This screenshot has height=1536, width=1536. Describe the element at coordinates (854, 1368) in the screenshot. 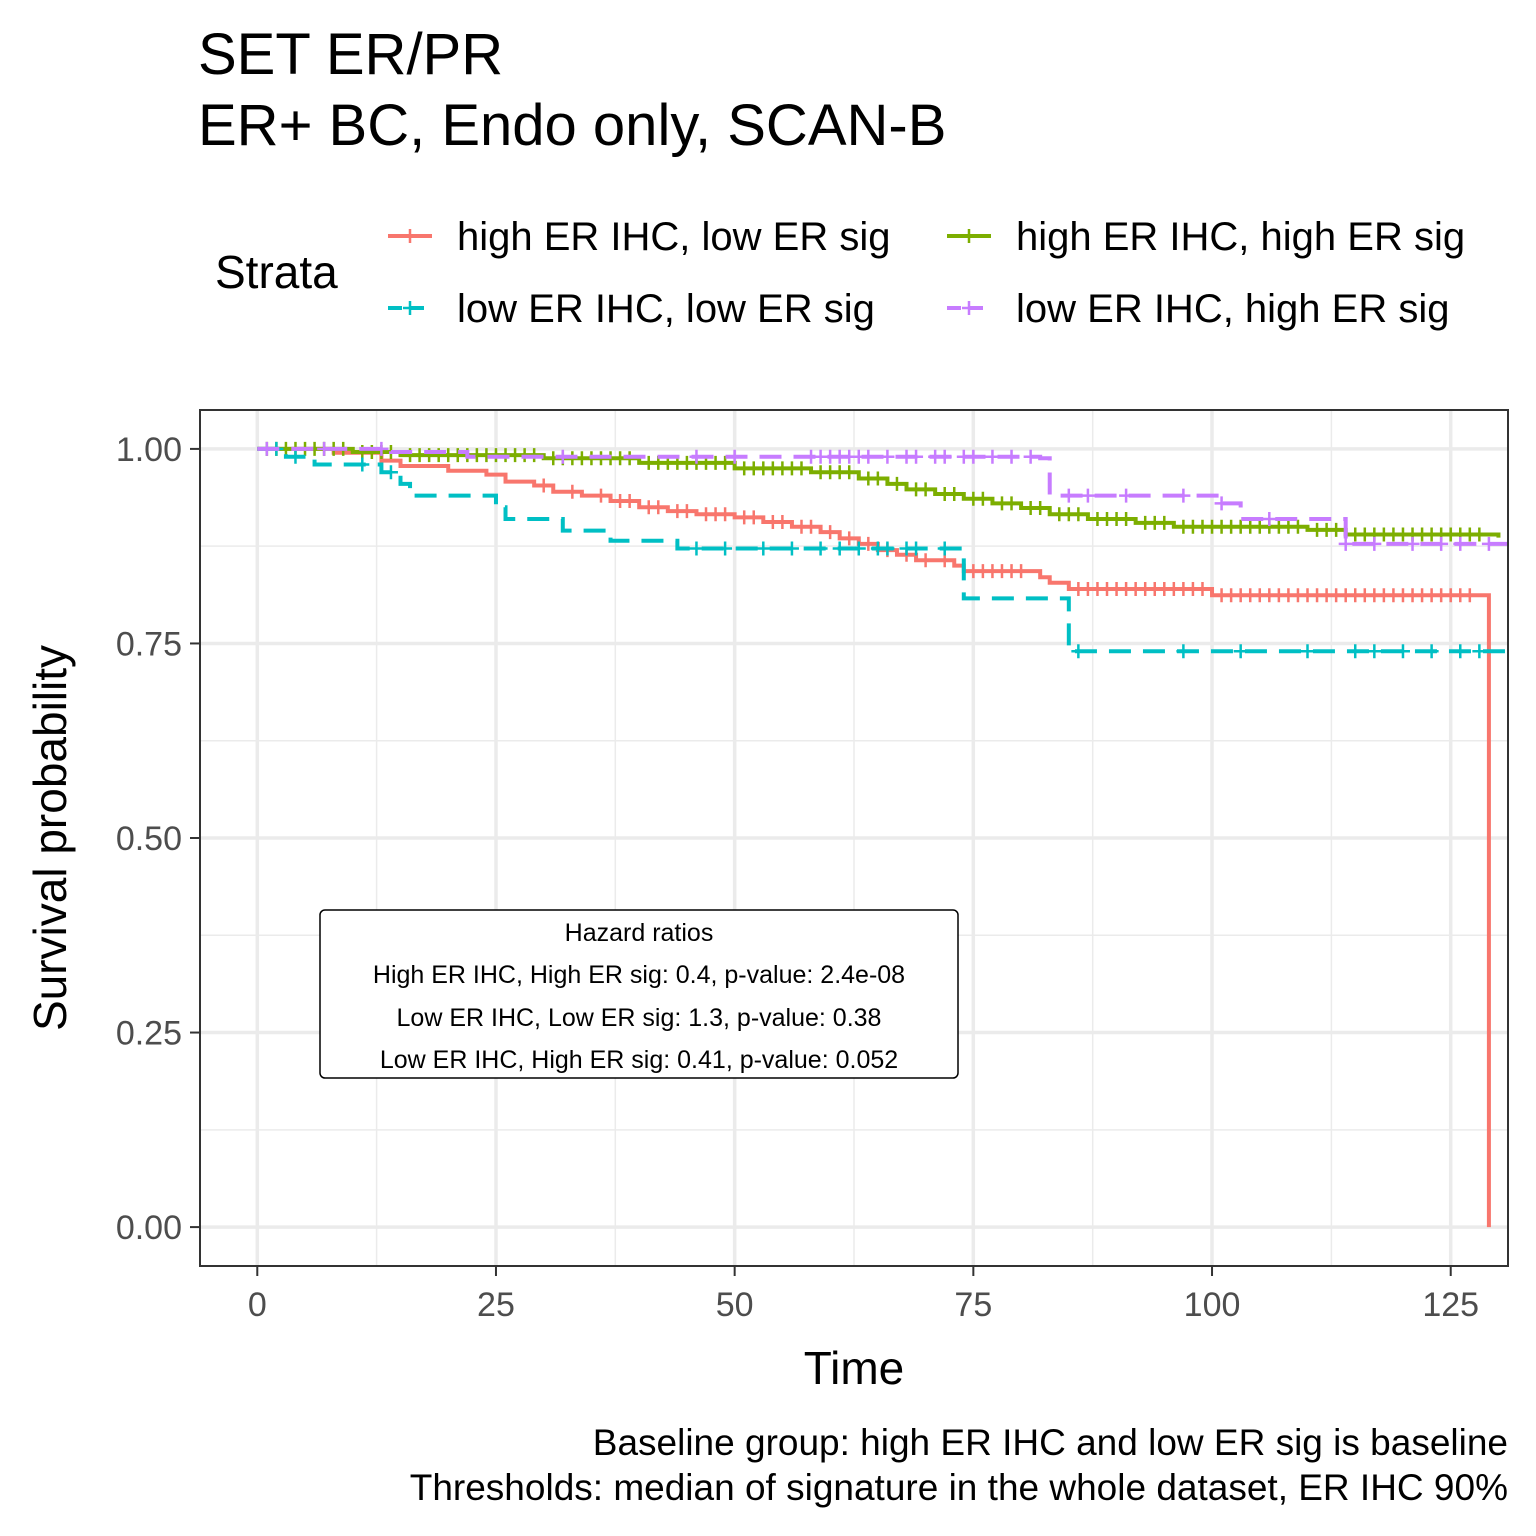

I see `x-axis-title: Time` at that location.